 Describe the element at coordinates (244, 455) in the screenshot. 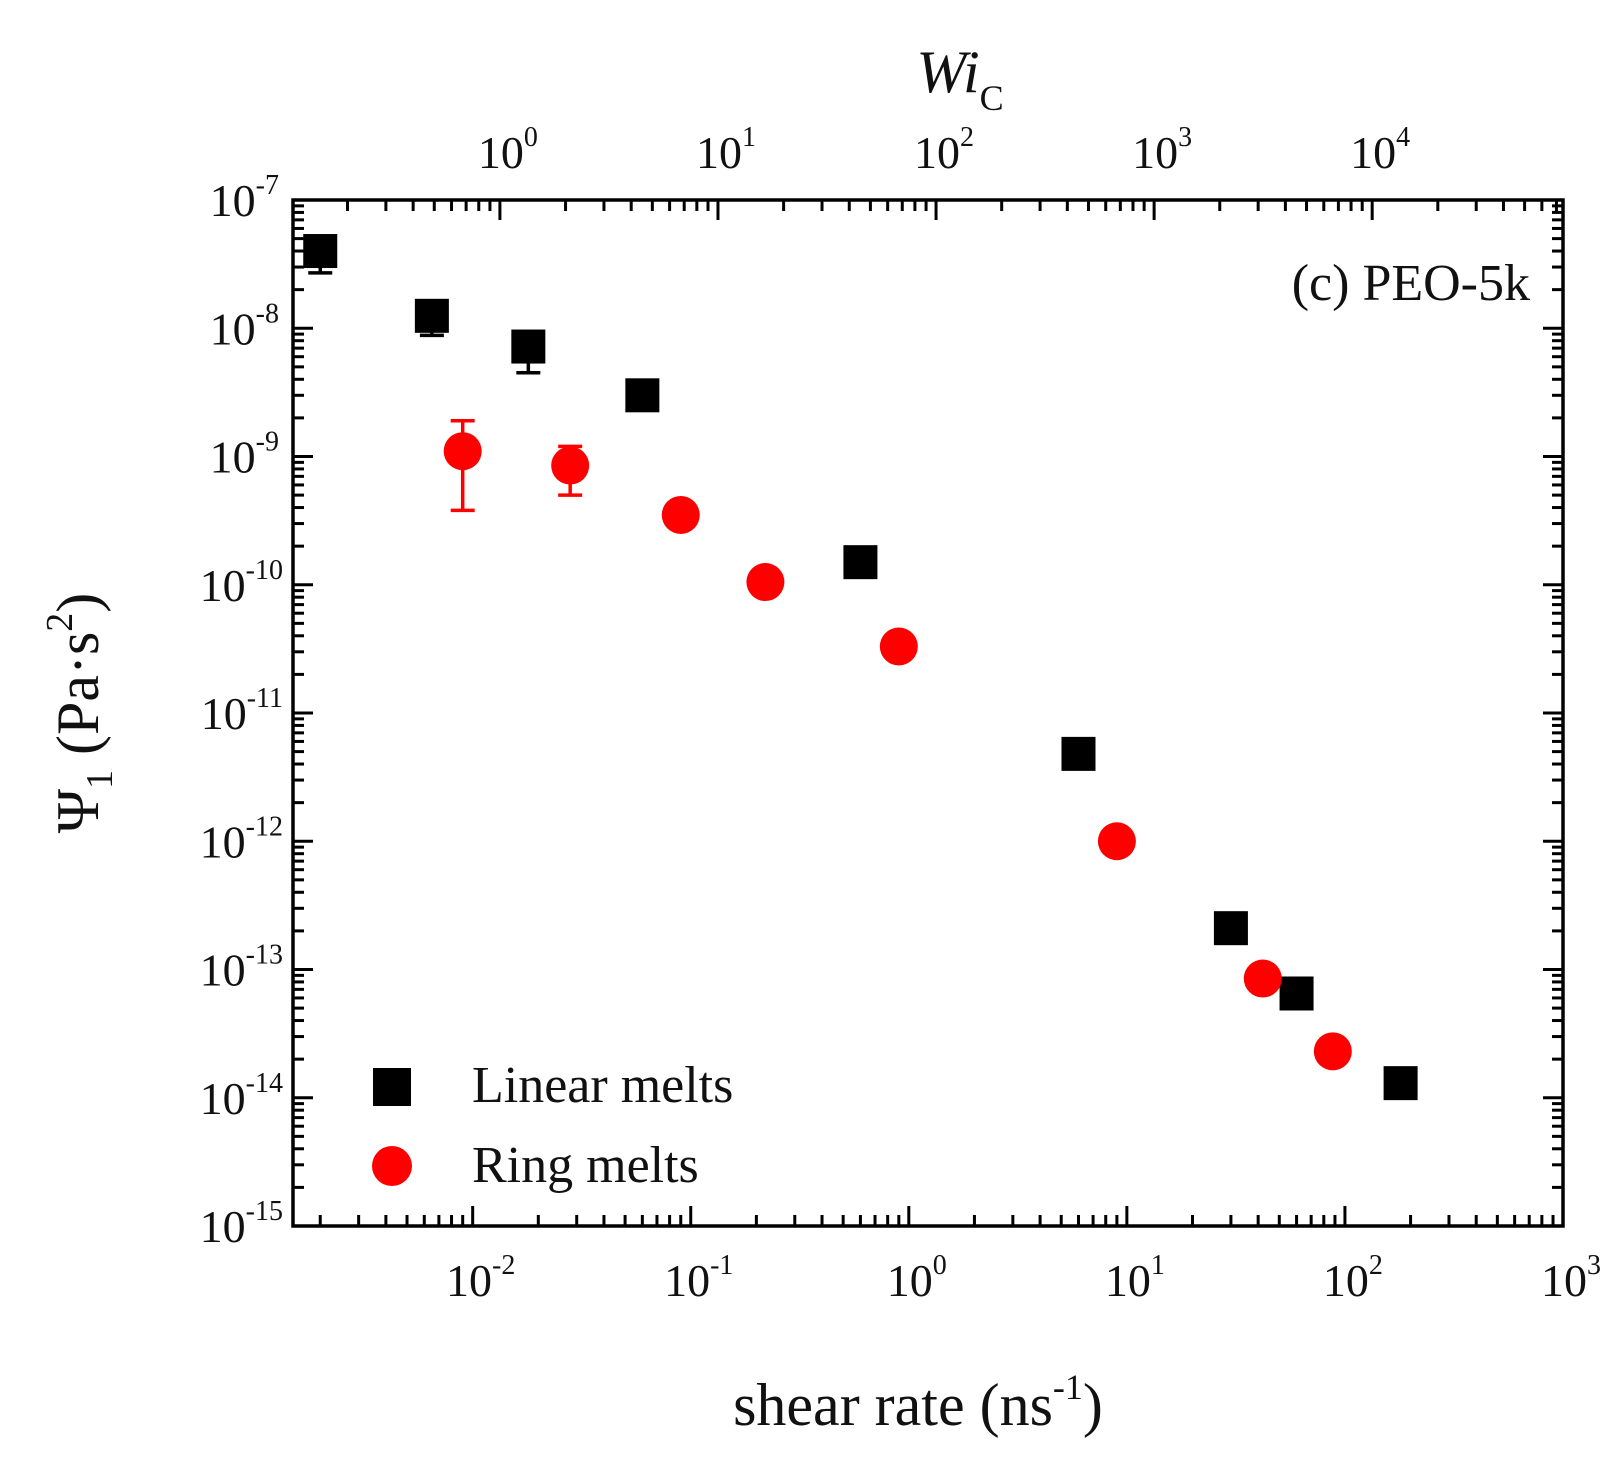

I see `y-tick-label: 10⁻⁹` at that location.